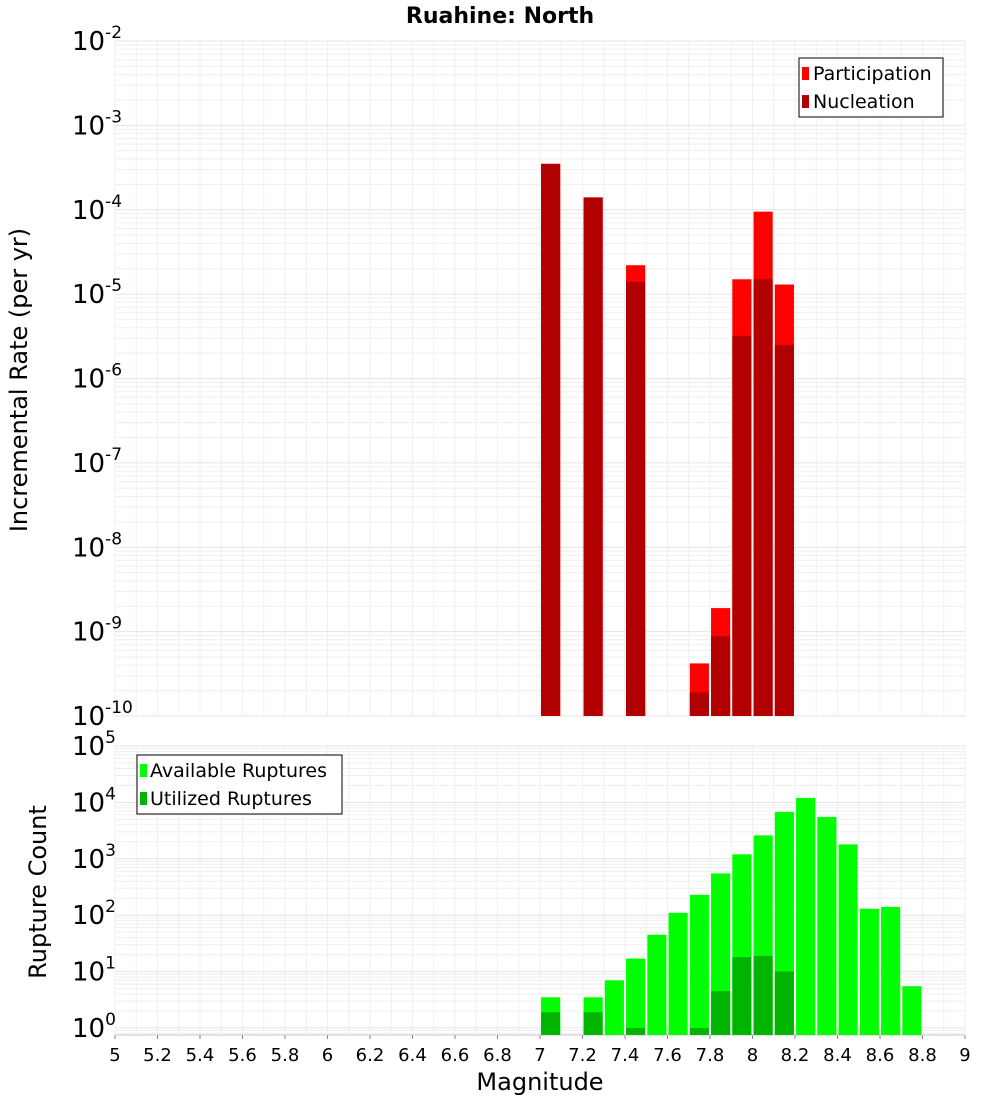 The height and width of the screenshot is (1100, 1000). Describe the element at coordinates (500, 16) in the screenshot. I see `chart-title: Ruahine: North` at that location.